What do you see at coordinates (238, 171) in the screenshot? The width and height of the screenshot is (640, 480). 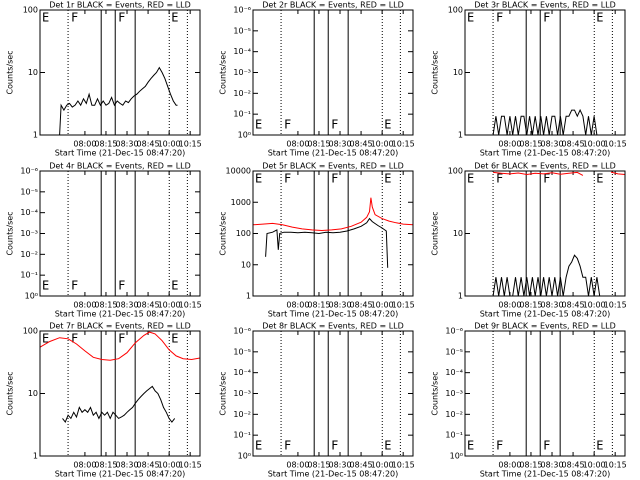 I see `y-tick-label: 10000` at bounding box center [238, 171].